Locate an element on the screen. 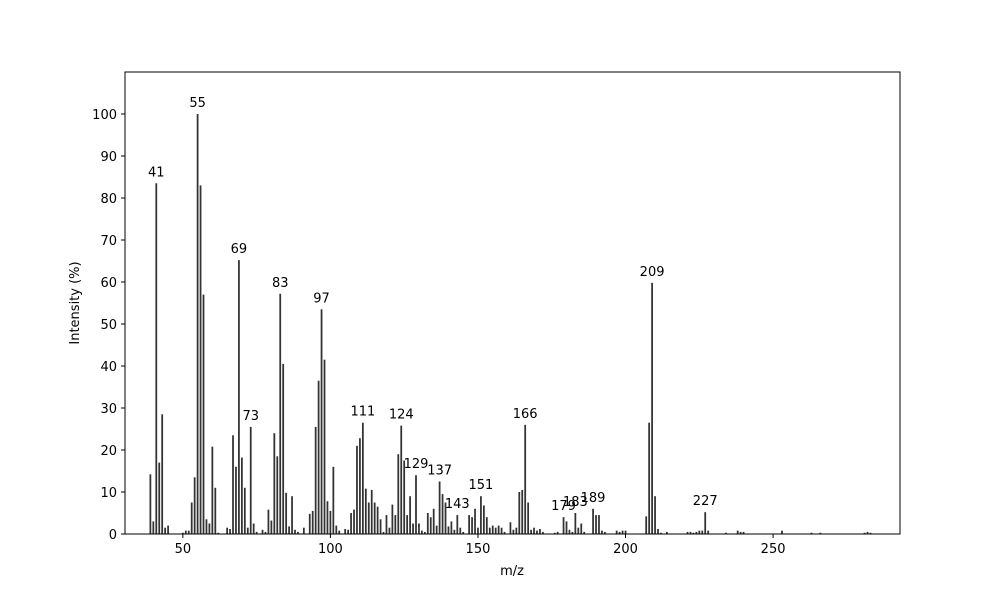 Image resolution: width=1000 pixels, height=600 pixels. y-tick-label: 20 is located at coordinates (108, 451).